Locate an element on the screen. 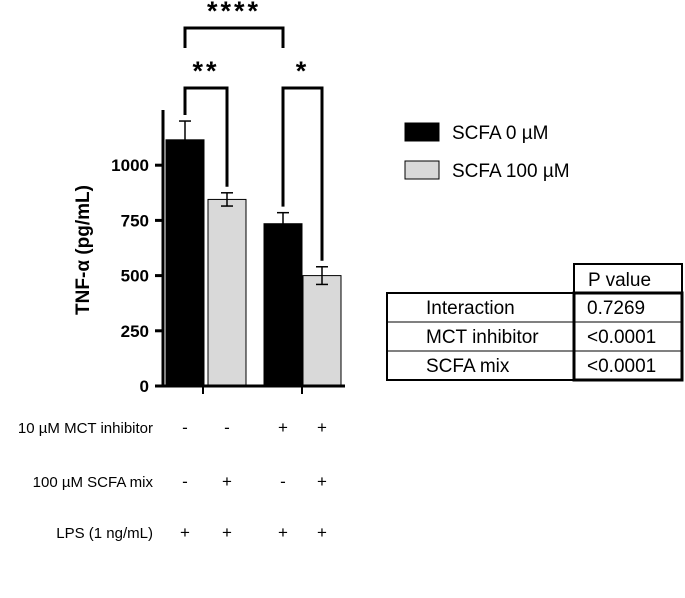  legend-label: SCFA 100 µM is located at coordinates (511, 171).